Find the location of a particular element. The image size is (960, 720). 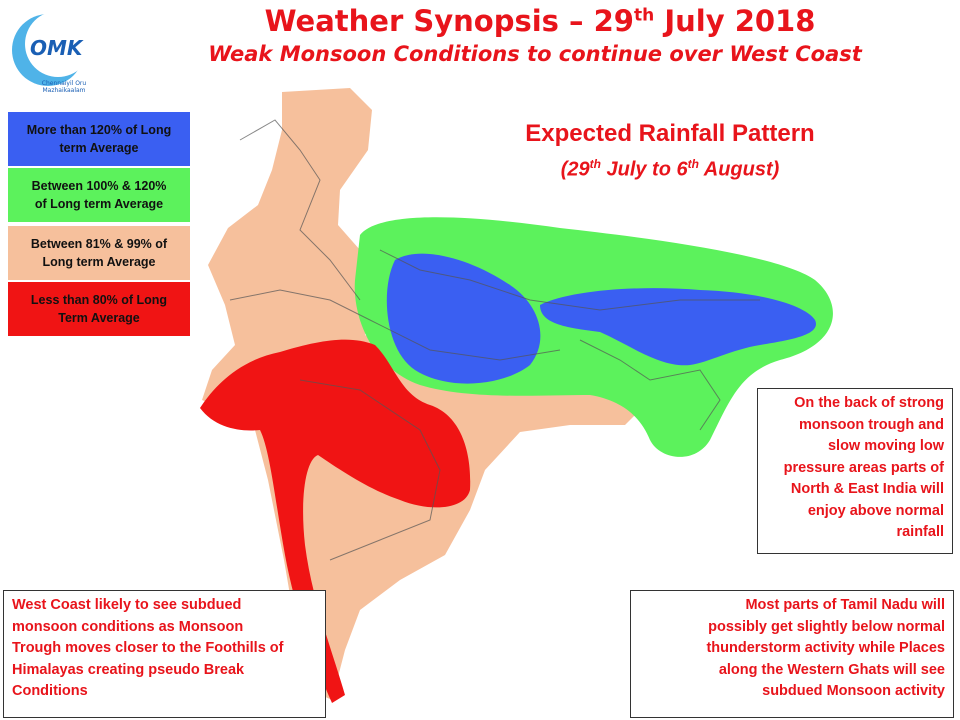

note-line: Himalayas creating pseudo Break is located at coordinates (128, 669).